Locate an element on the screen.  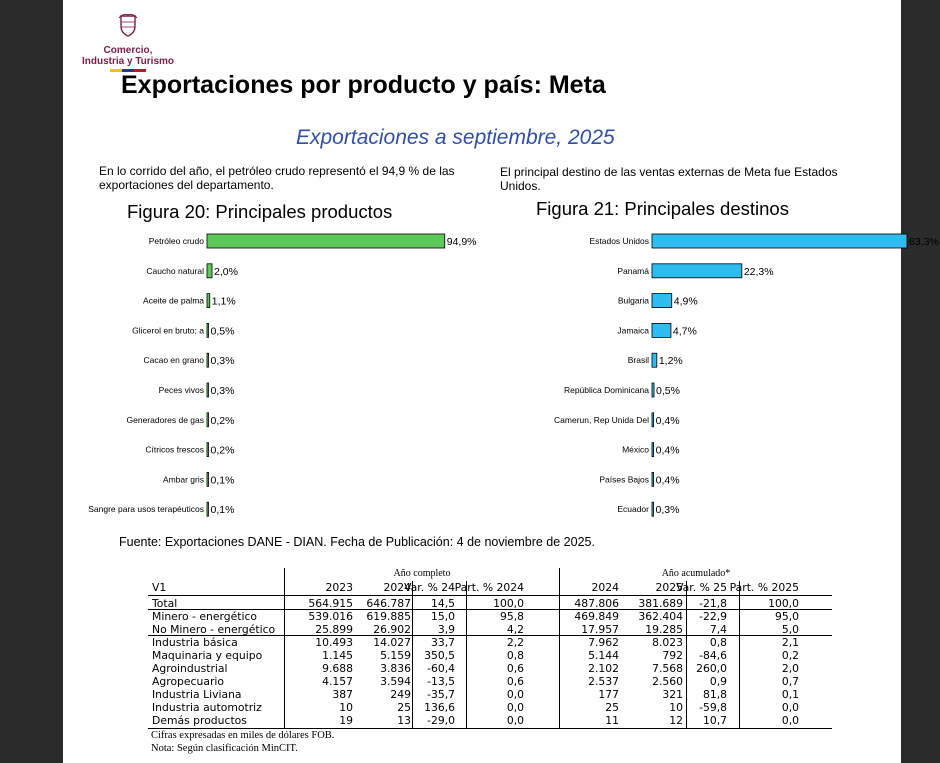
table-cell: 646.787 is located at coordinates (388, 603).